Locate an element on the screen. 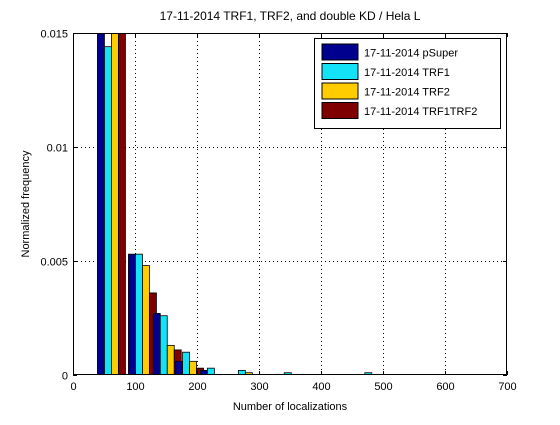 The width and height of the screenshot is (560, 425). legend-label: 17-11-2014 TRF2 is located at coordinates (407, 93).